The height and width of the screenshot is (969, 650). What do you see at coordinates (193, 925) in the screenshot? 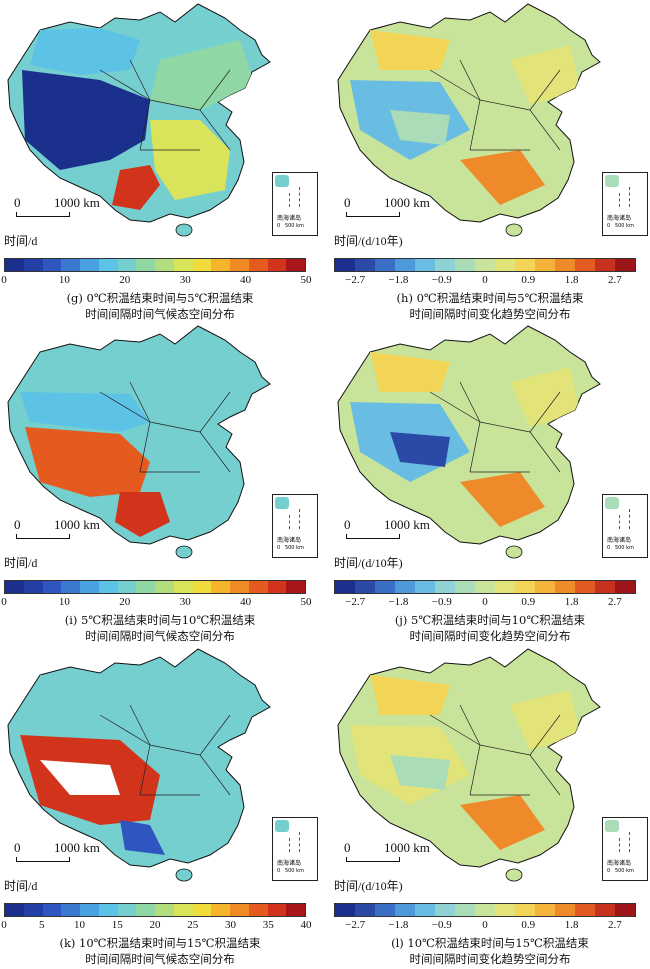
I see `colorbar-tick: 25` at bounding box center [193, 925].